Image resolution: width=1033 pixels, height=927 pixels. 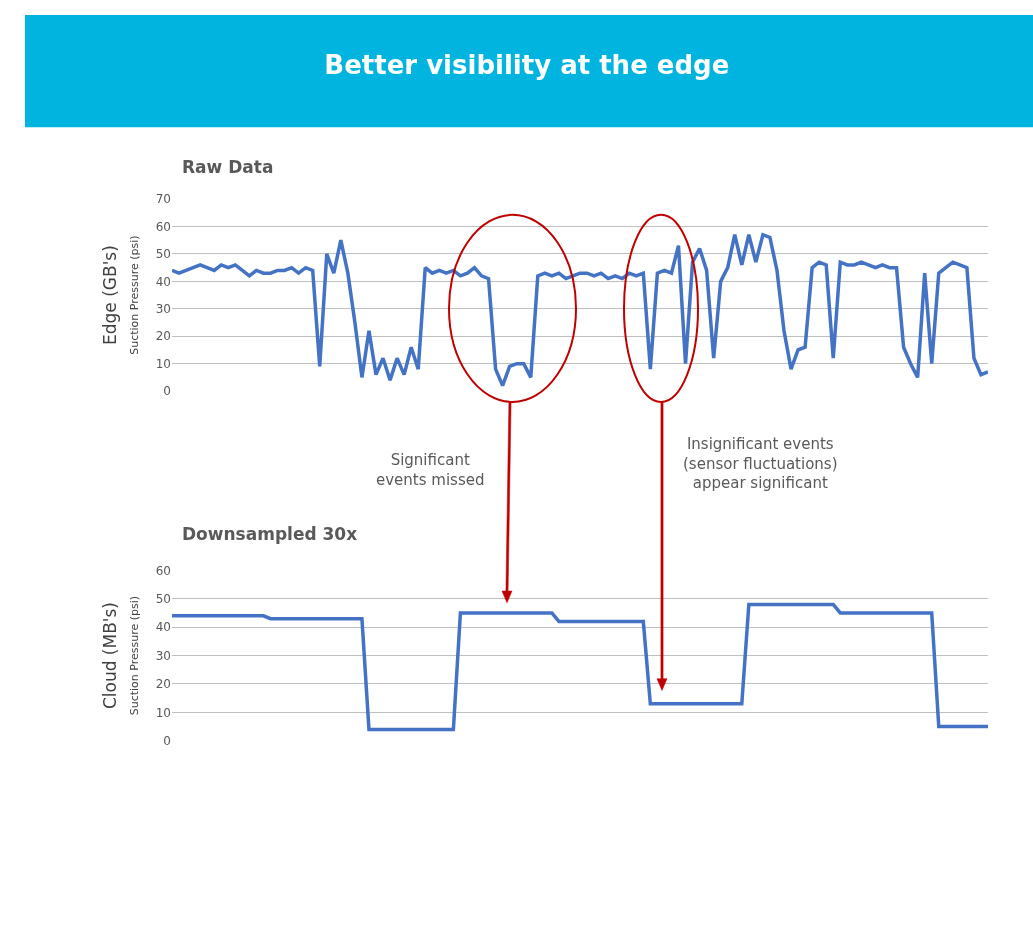 What do you see at coordinates (270, 534) in the screenshot?
I see `chart-title: Downsampled 30x` at bounding box center [270, 534].